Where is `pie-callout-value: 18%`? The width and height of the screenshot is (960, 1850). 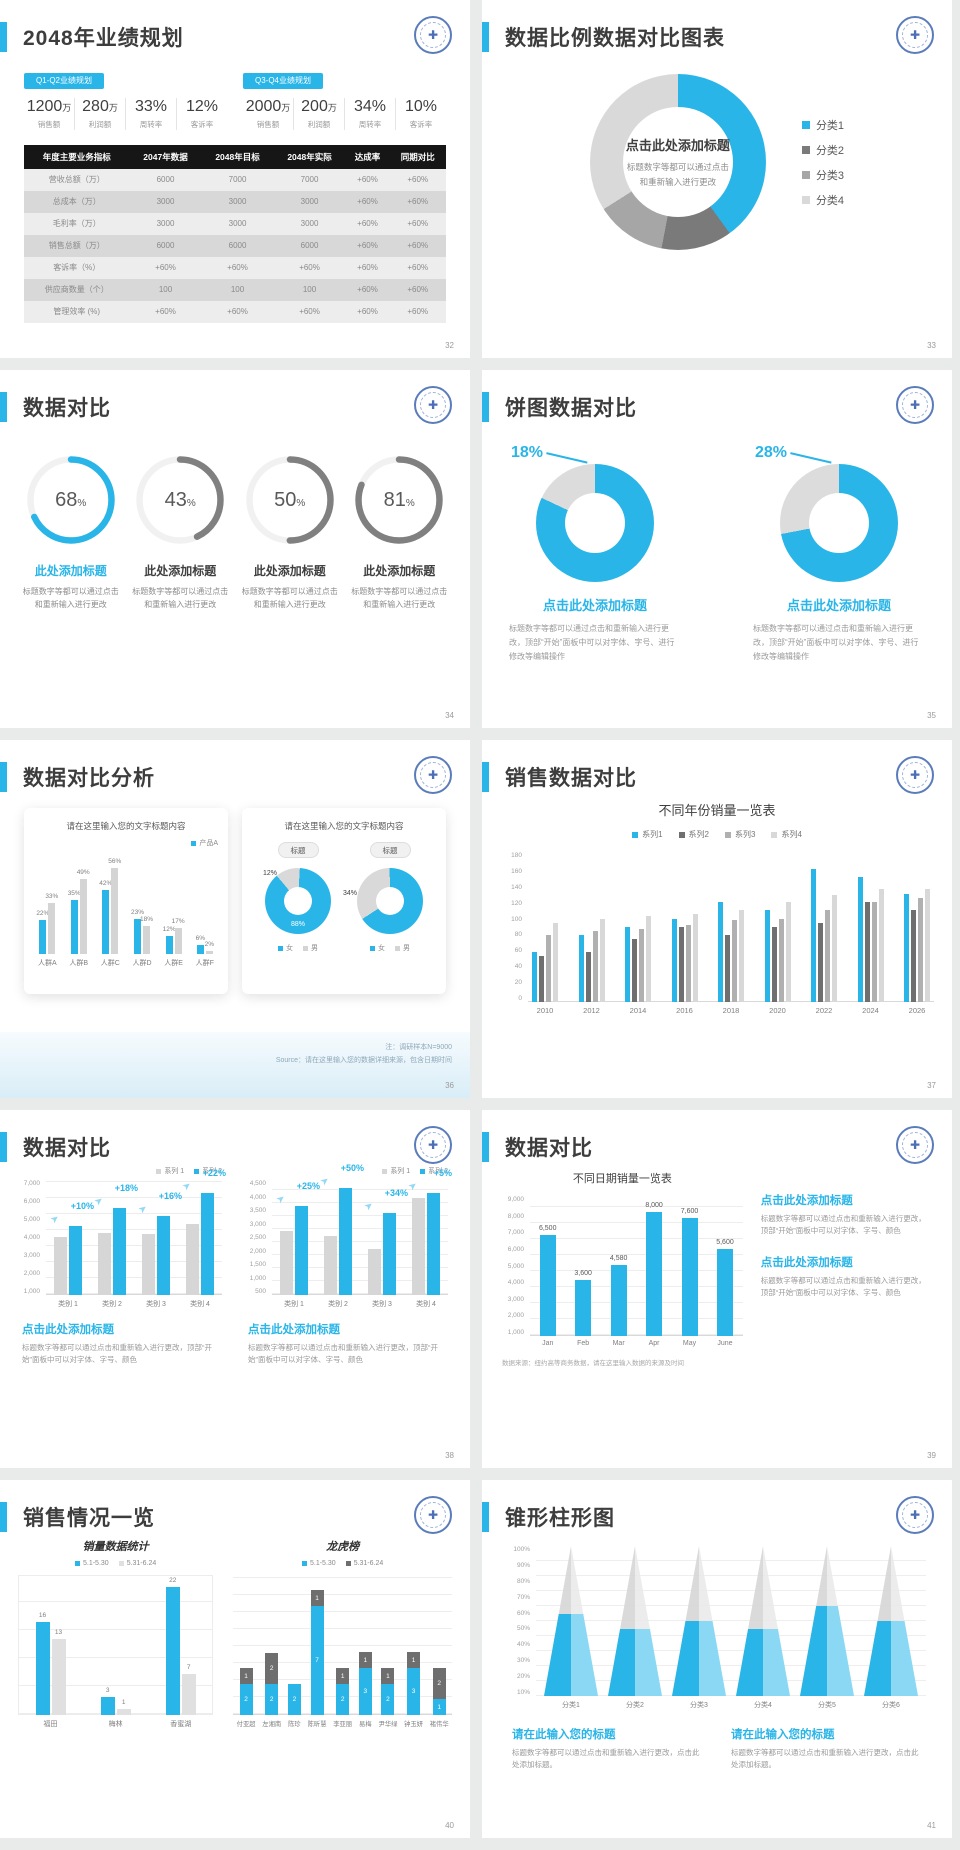 pie-callout-value: 18% is located at coordinates (527, 452).